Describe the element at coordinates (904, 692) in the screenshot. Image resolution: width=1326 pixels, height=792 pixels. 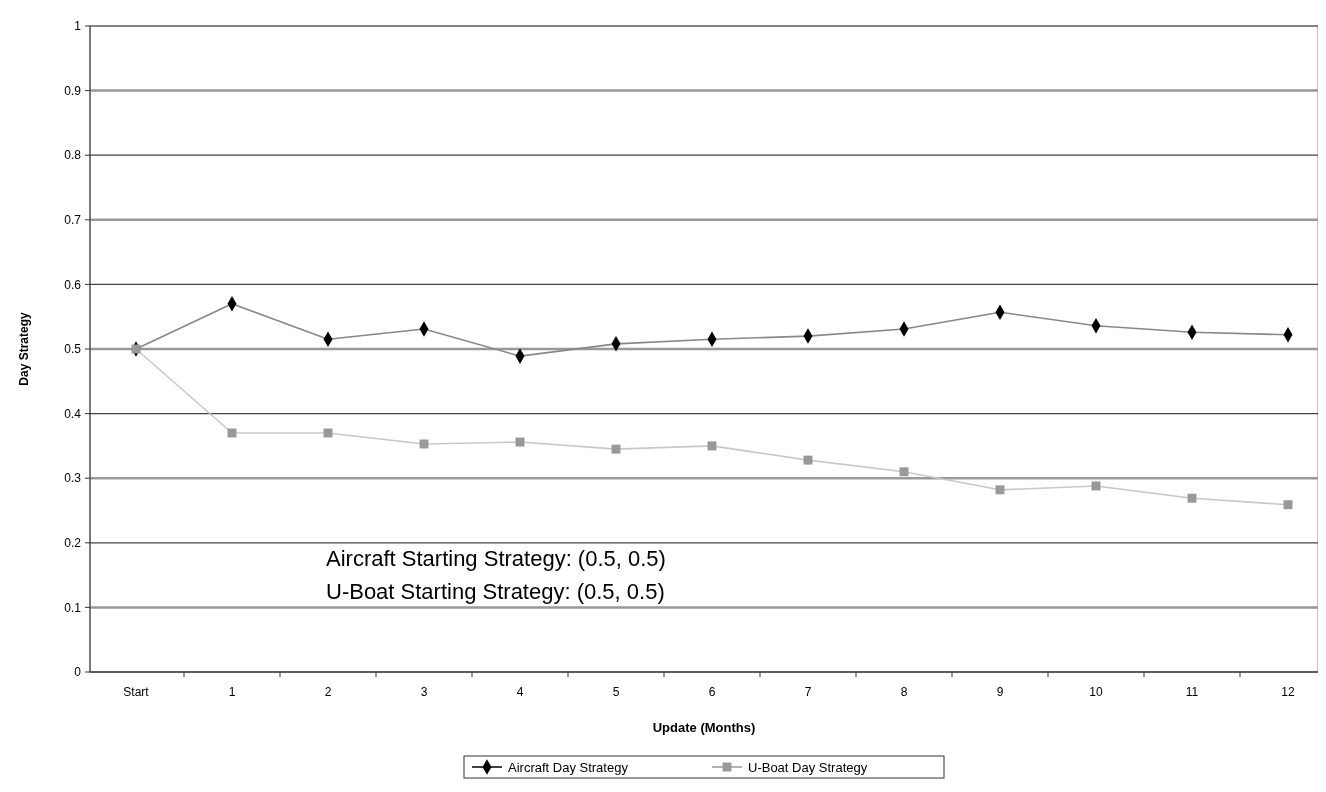
I see `x-tick-label: 8` at that location.